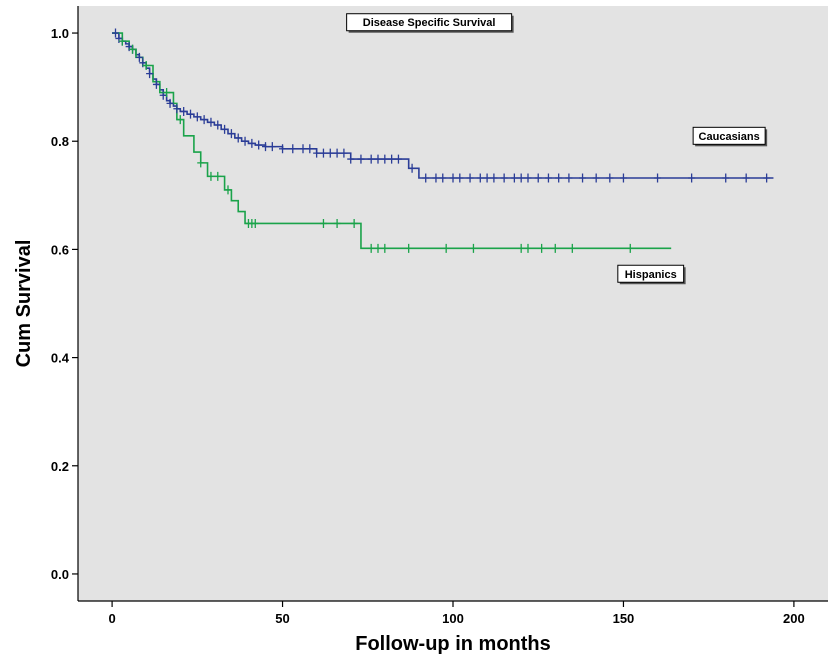  I want to click on label-hispanics-box, so click(651, 273).